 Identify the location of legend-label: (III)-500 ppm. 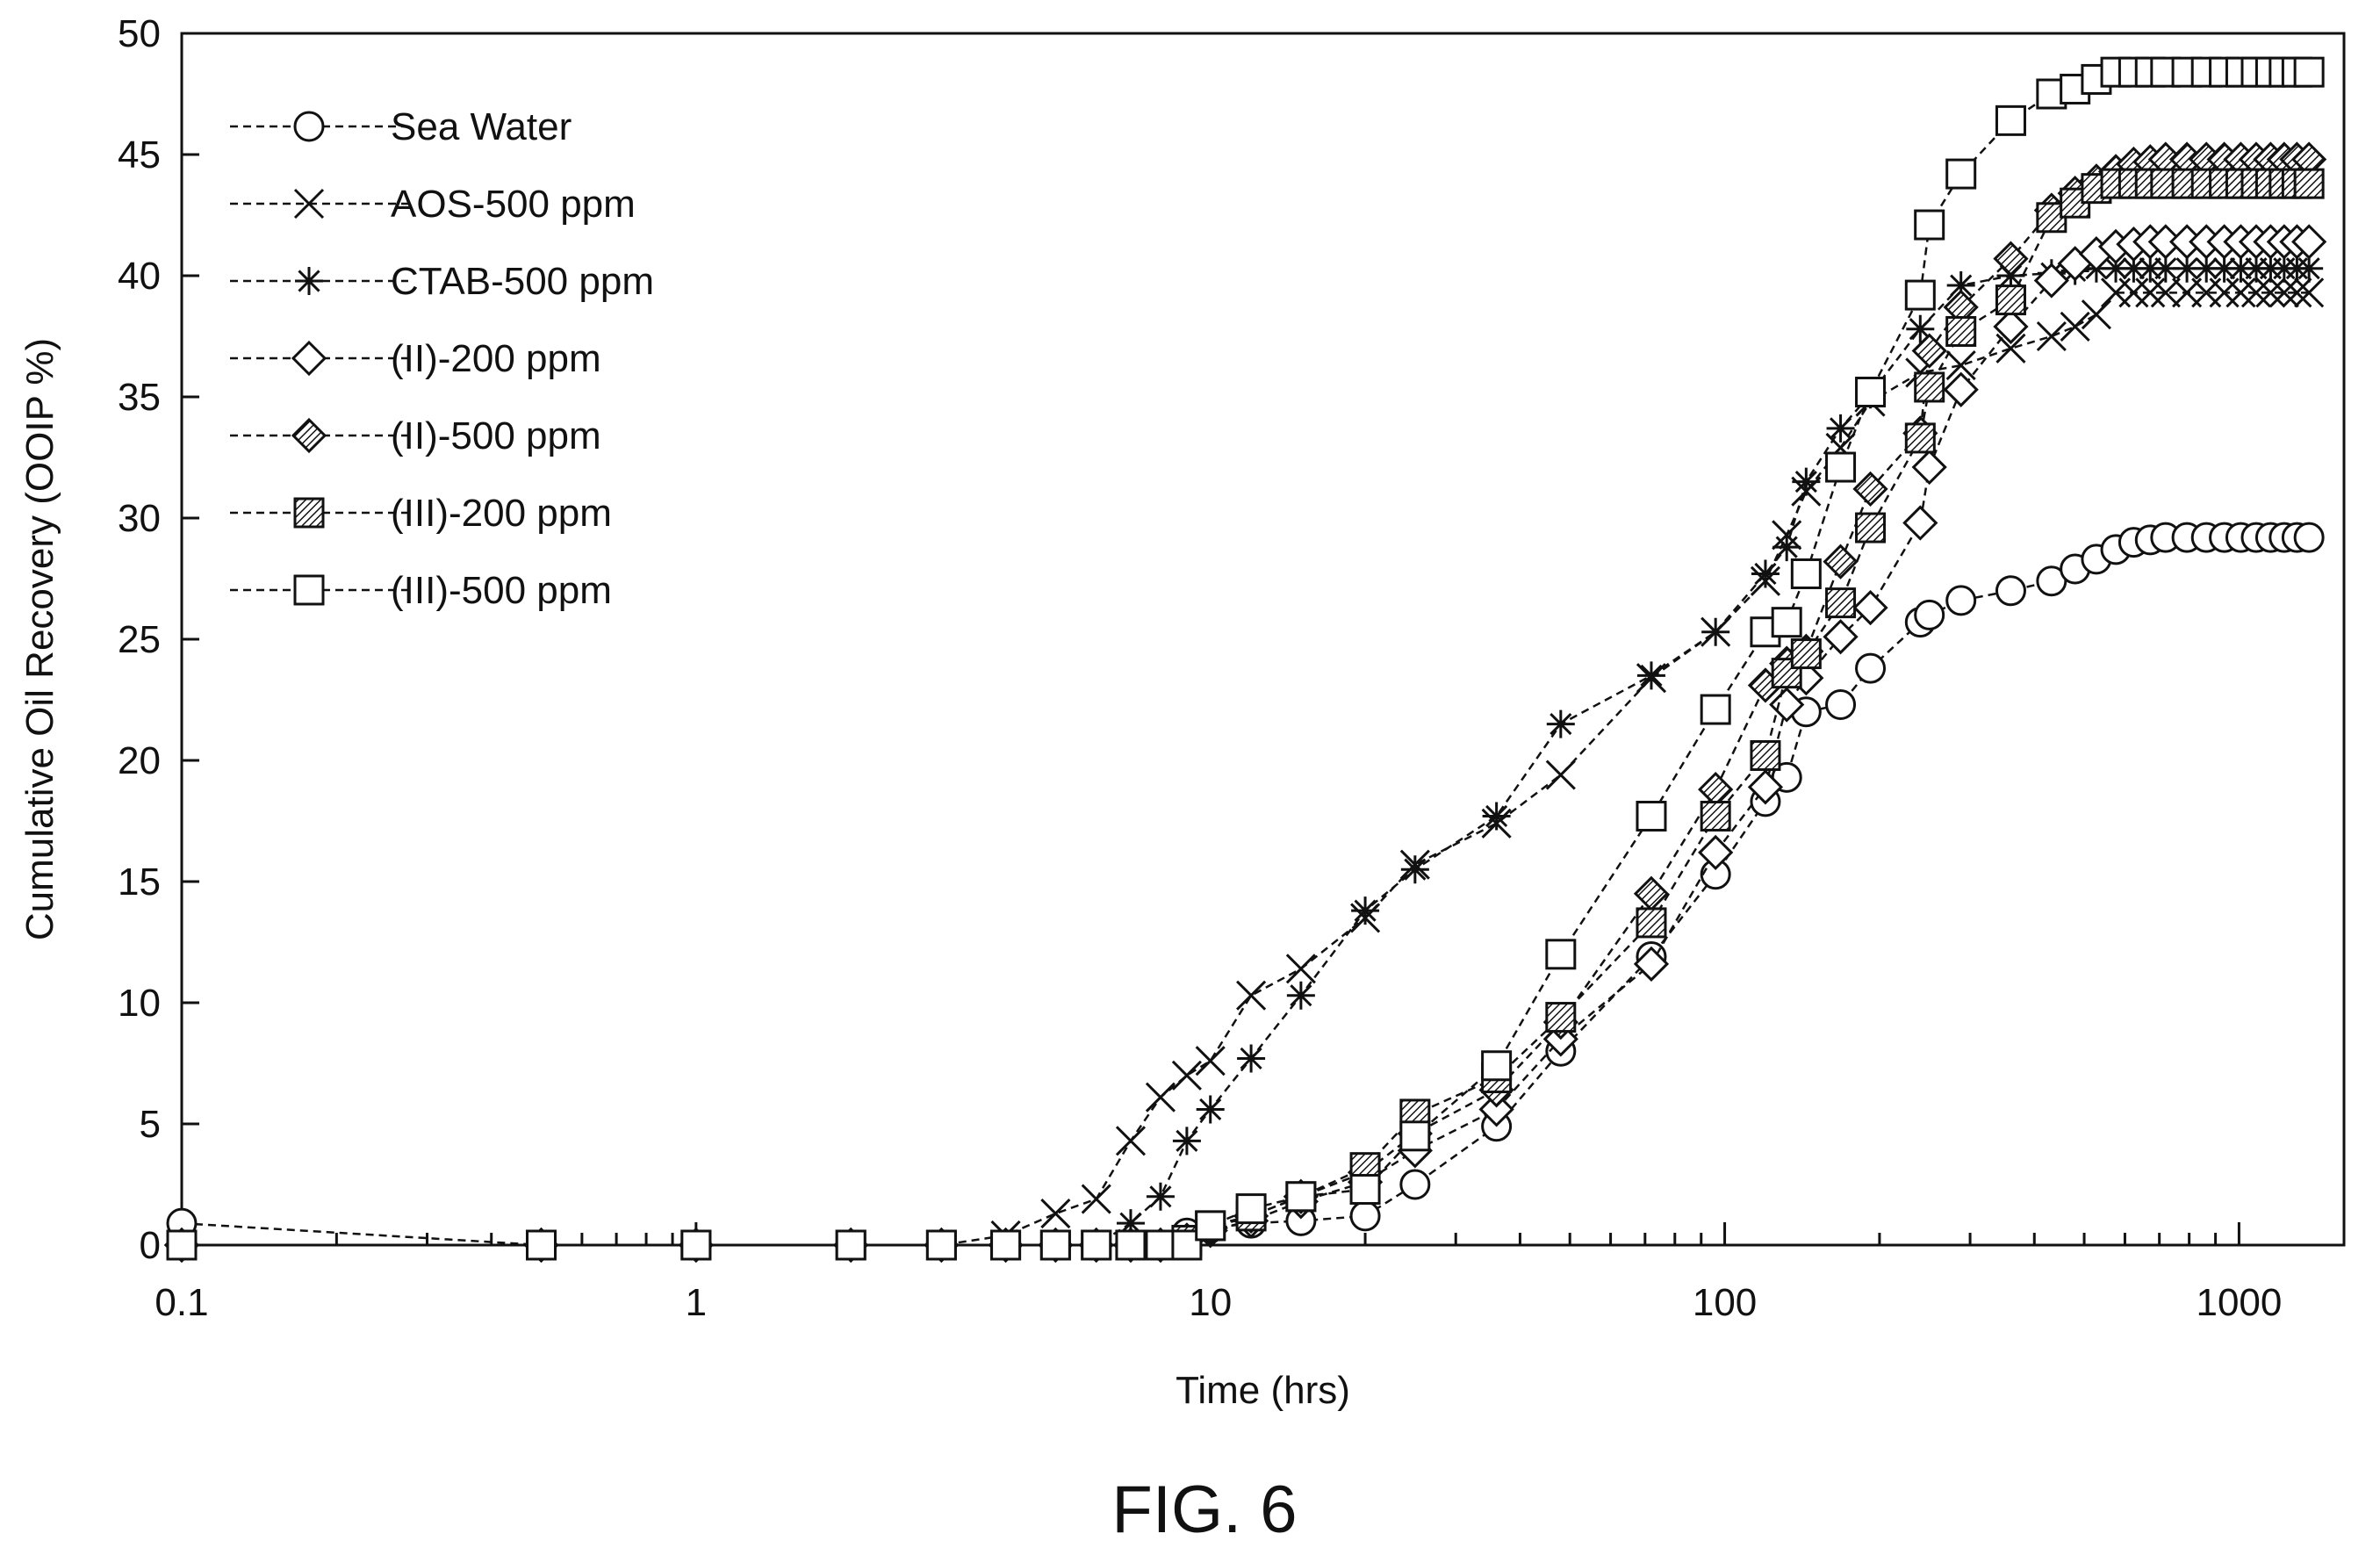
(501, 590).